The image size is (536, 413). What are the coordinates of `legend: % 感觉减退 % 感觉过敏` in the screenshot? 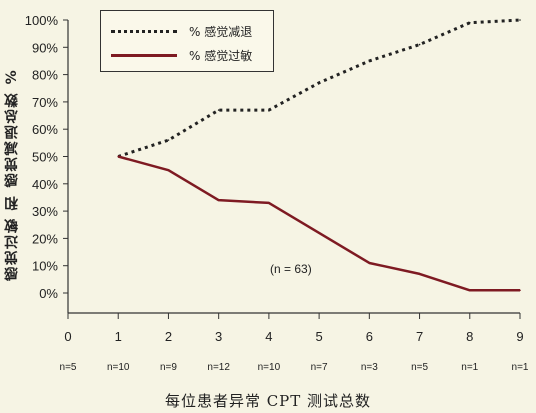 It's located at (187, 41).